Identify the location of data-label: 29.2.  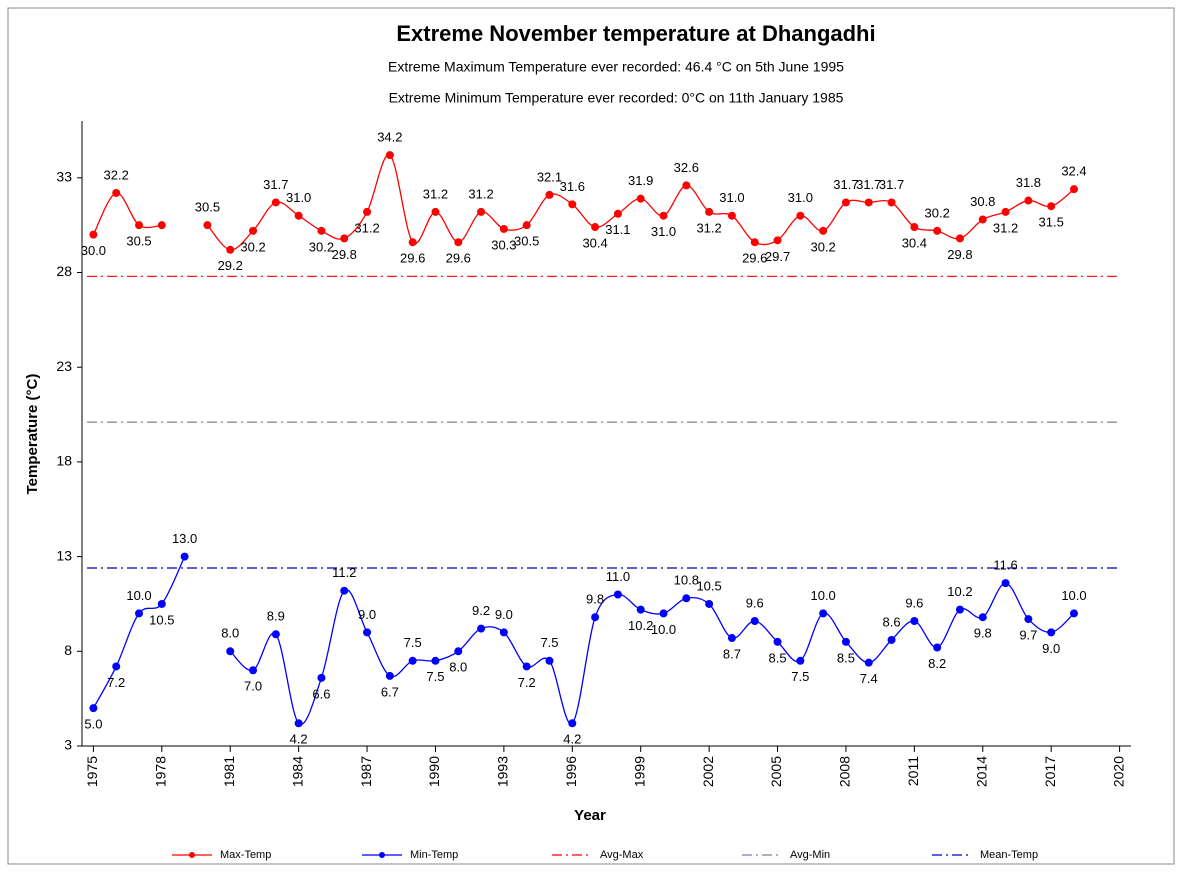
(230, 265).